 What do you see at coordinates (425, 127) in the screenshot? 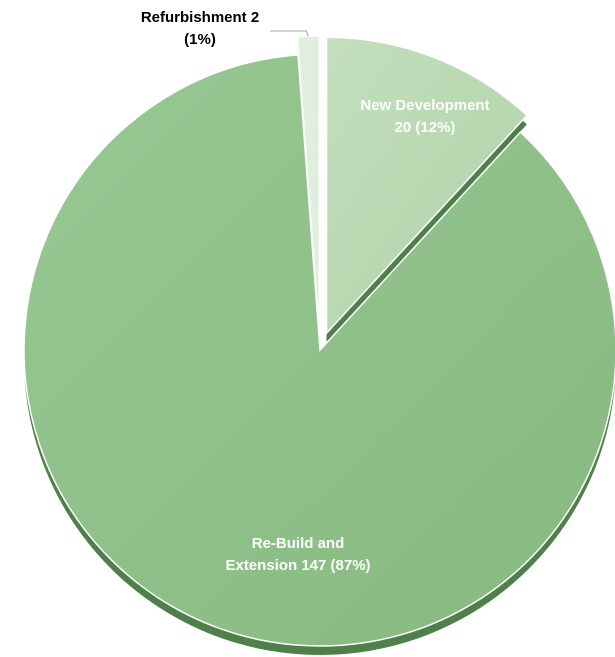
I see `data-label-line: 20 (12%)` at bounding box center [425, 127].